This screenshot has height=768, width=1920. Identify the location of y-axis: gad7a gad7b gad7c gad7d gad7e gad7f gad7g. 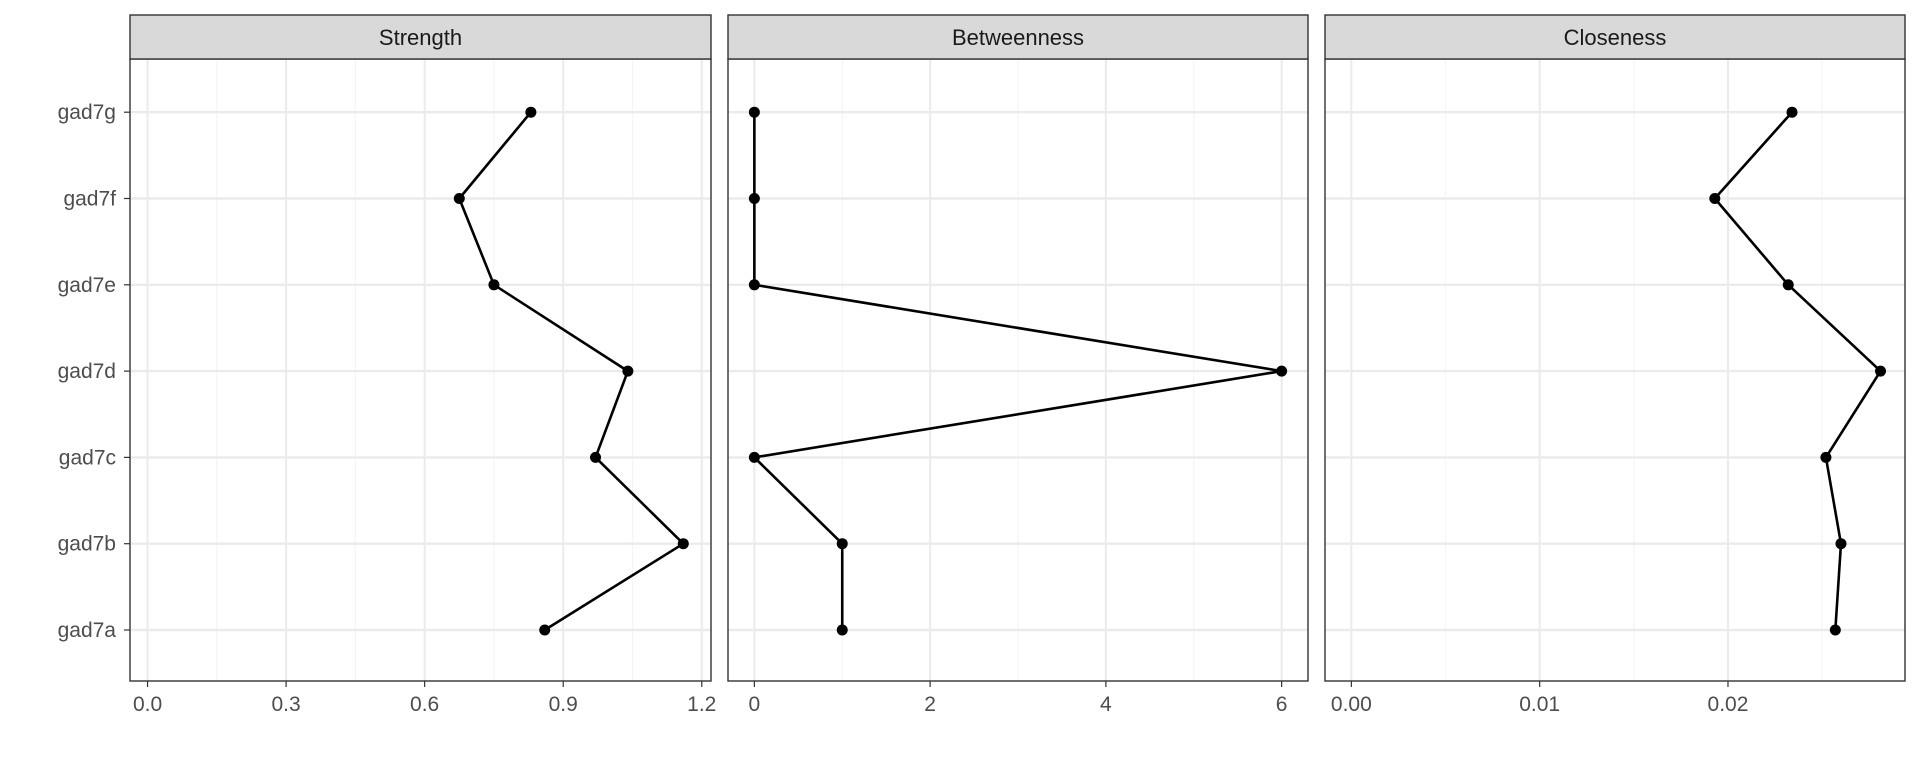
(94, 371).